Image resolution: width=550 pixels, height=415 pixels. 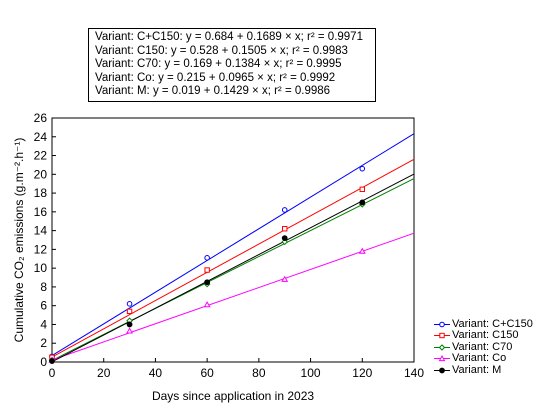 I want to click on y-tick-label: 12, so click(x=41, y=249).